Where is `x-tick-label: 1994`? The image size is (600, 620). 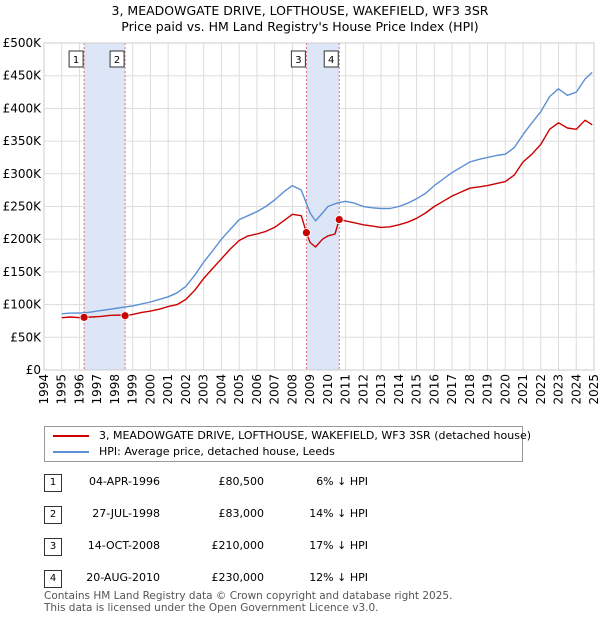
x-tick-label: 1994 is located at coordinates (44, 389).